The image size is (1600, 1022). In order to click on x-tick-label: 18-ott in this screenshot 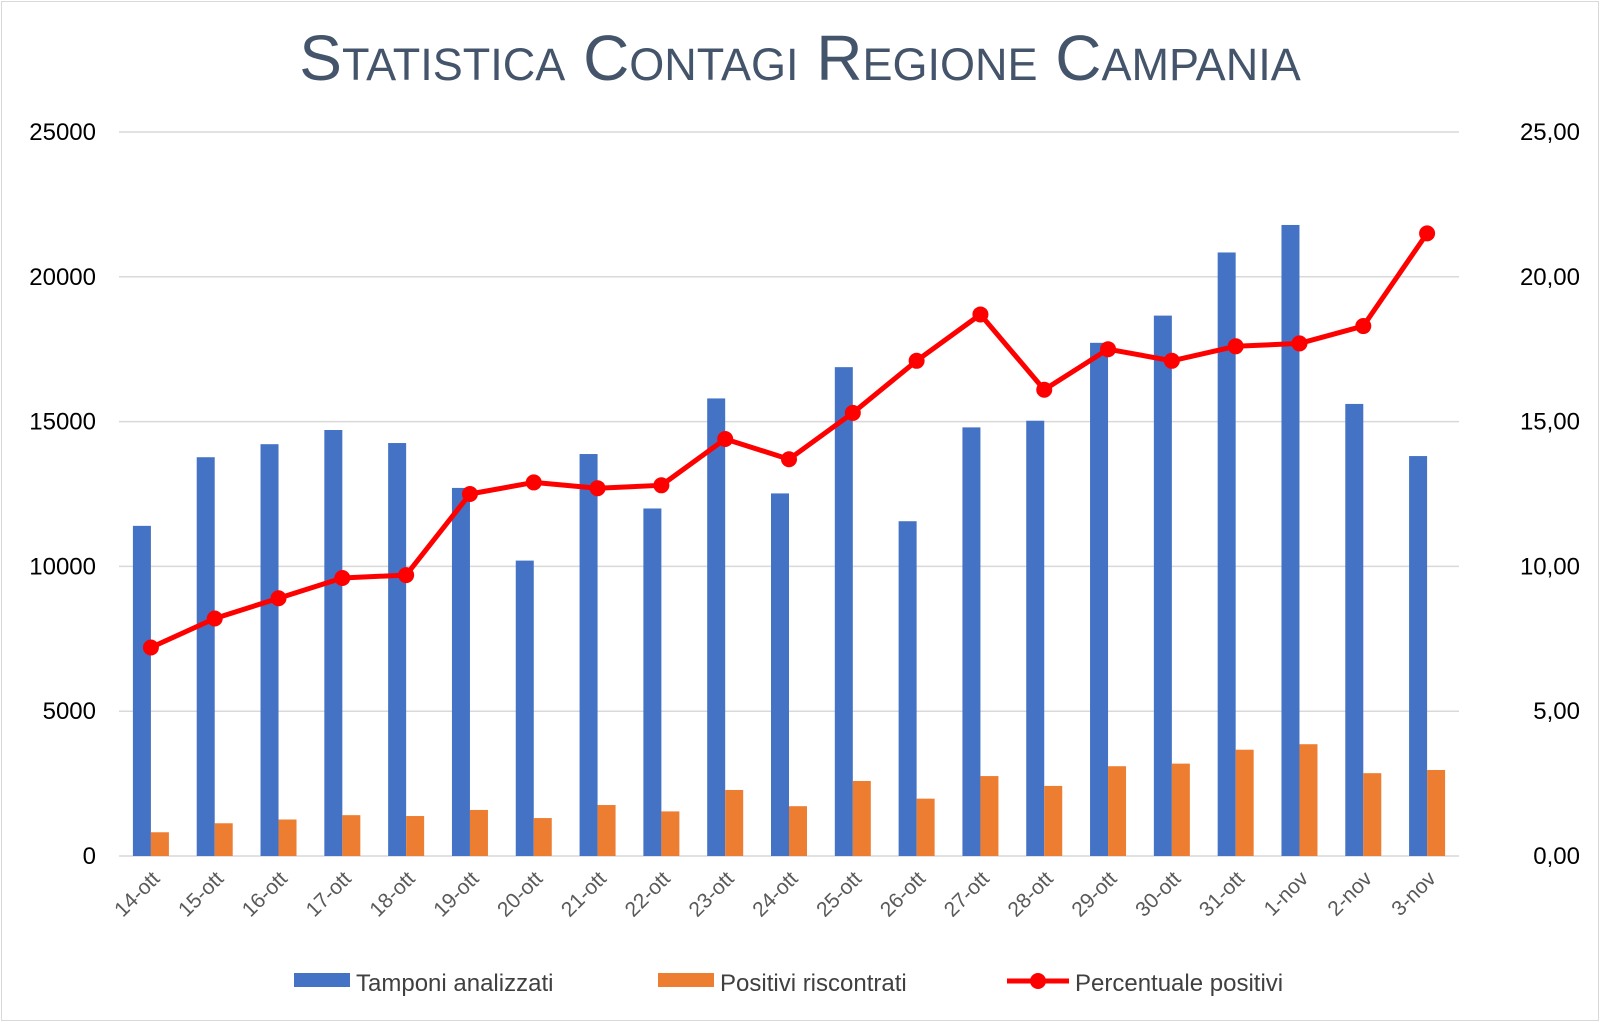, I will do `click(392, 894)`.